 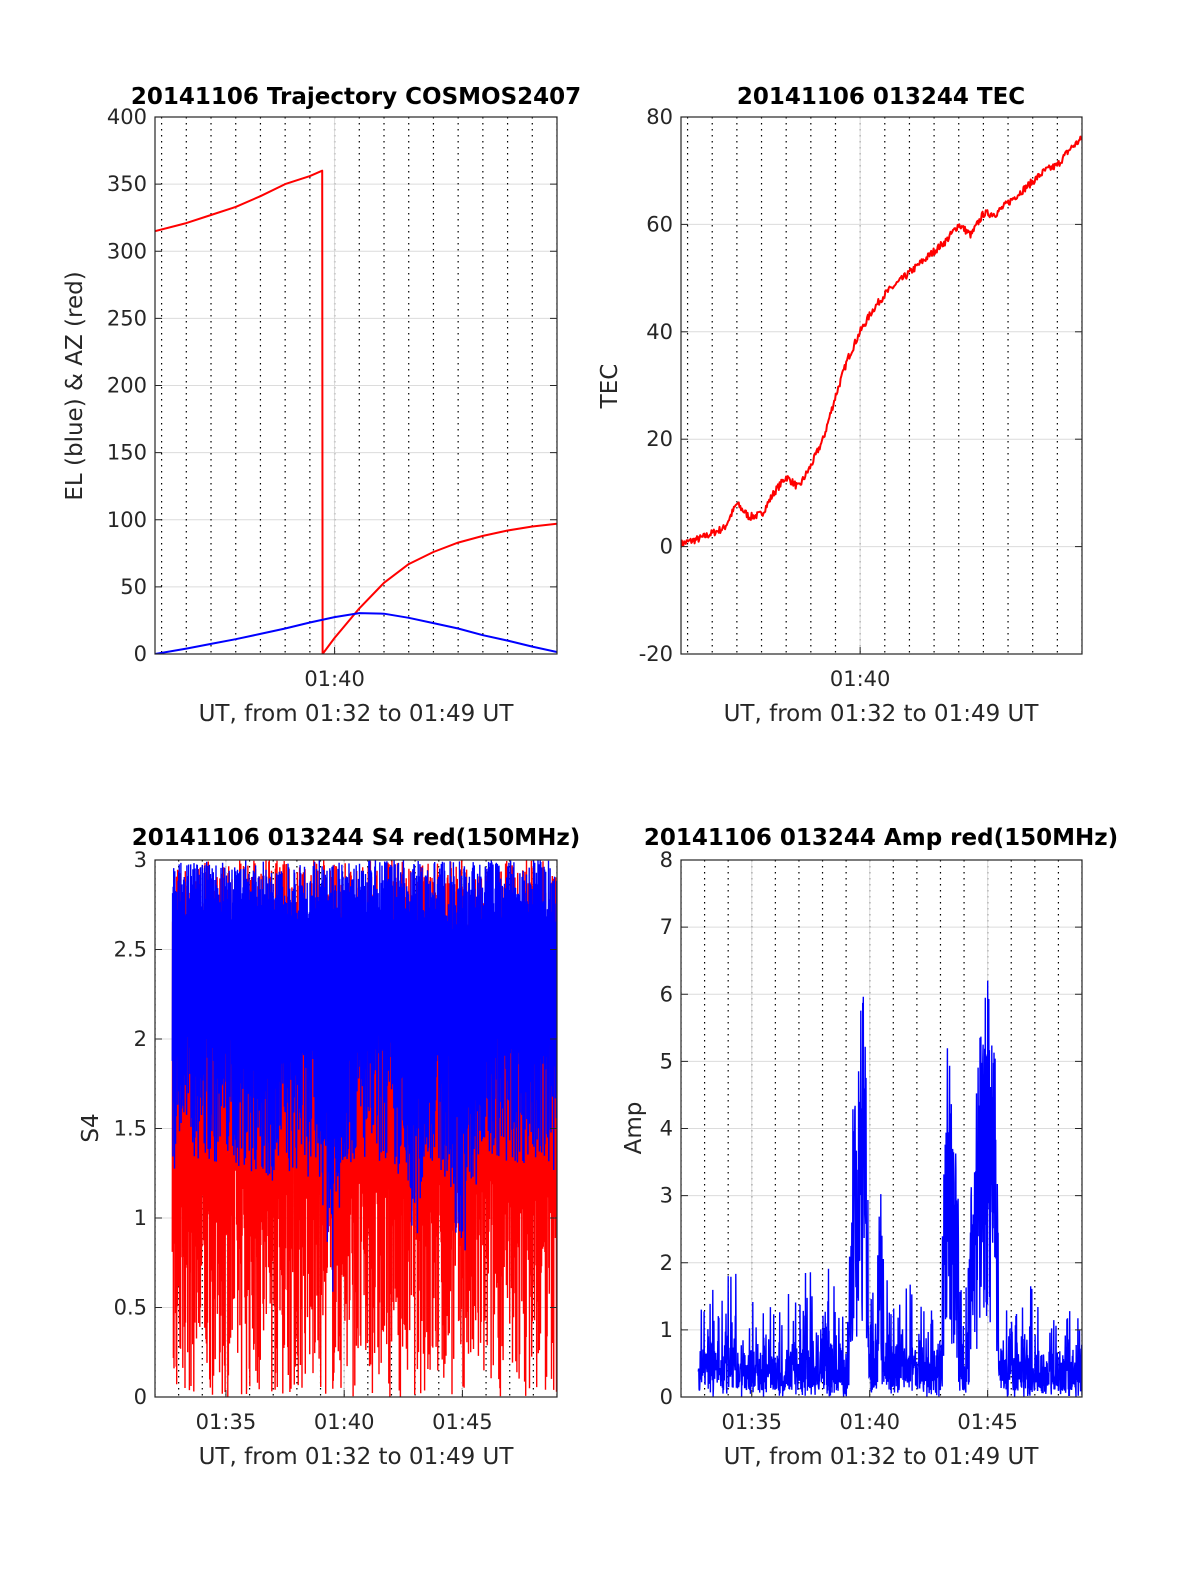 I want to click on plot-area-amp, so click(x=881, y=1128).